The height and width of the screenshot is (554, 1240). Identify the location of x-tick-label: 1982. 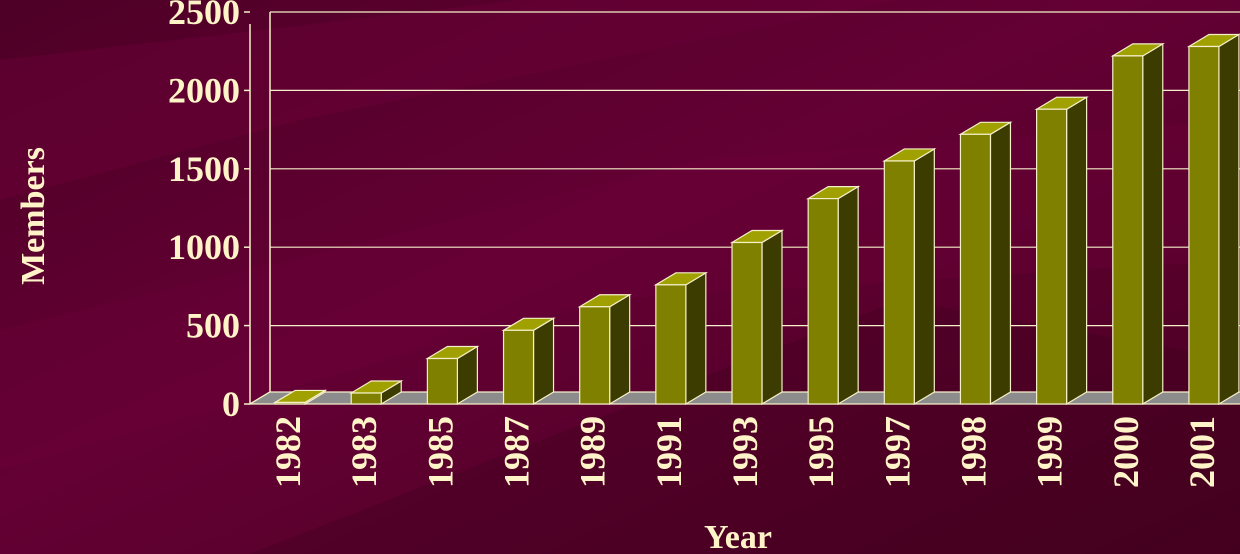
(288, 452).